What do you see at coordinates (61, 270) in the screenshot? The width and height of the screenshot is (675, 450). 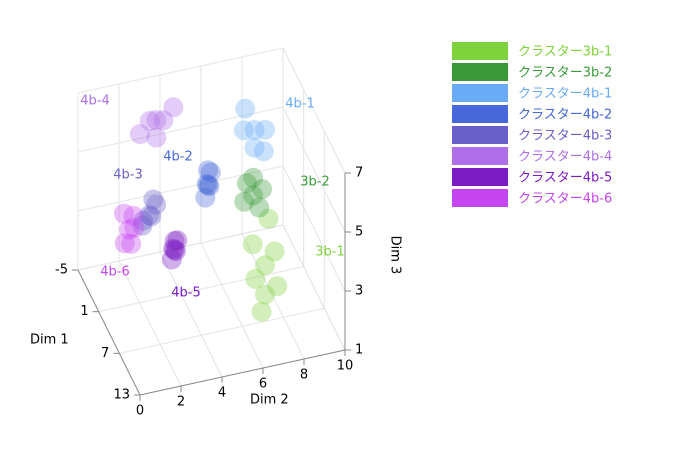 I see `x-tick-label: -5` at bounding box center [61, 270].